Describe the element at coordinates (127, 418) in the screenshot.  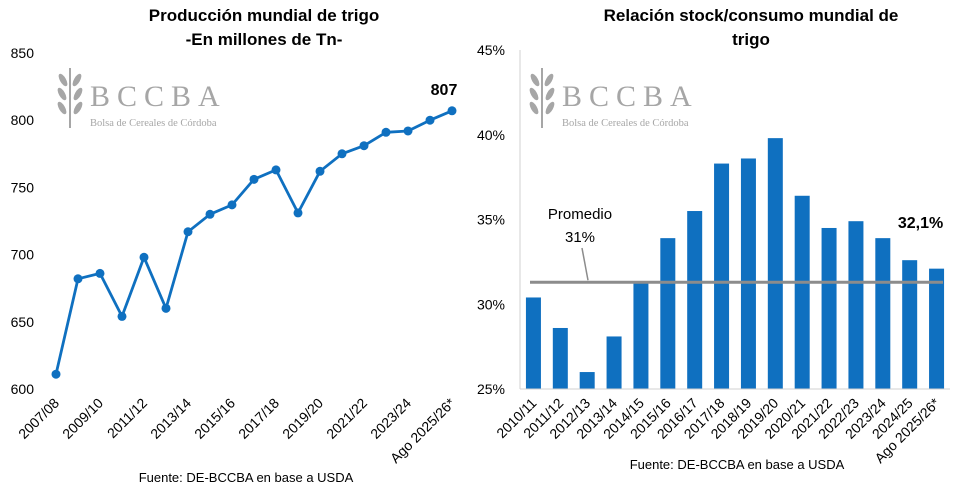
I see `x-tick-label: 2011/12` at that location.